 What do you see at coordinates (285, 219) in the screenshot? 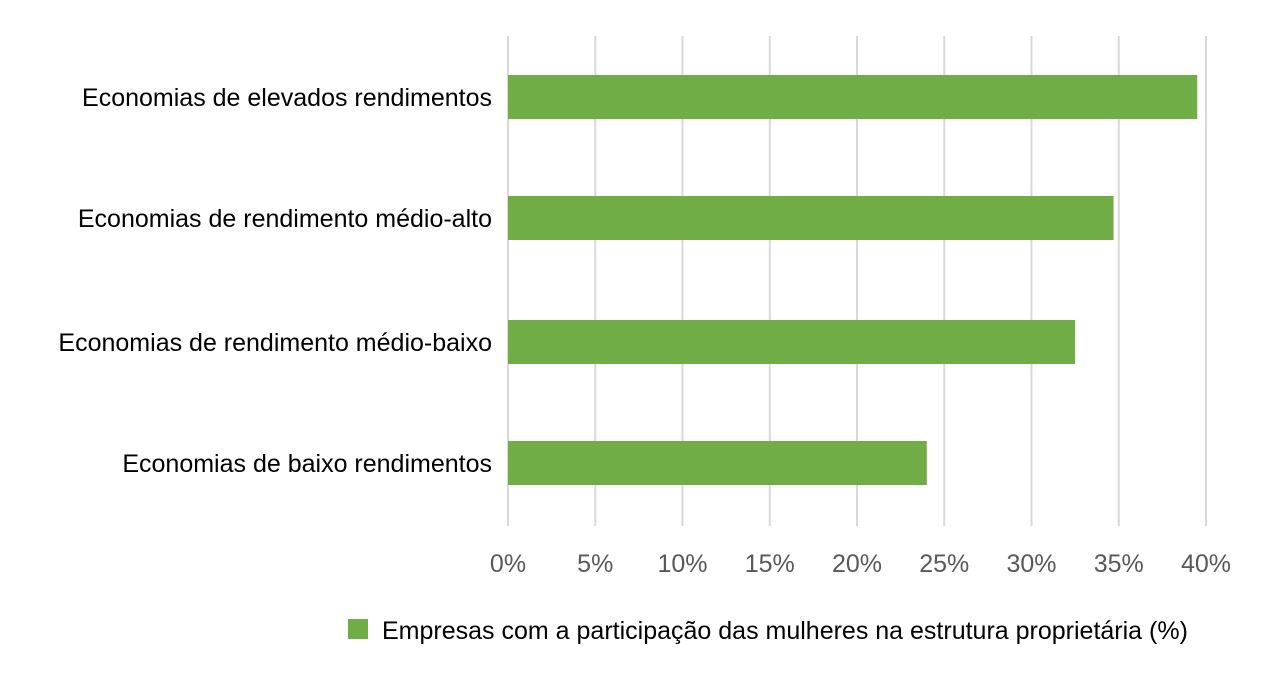
I see `category-label: Economias de rendimento médio-alto` at bounding box center [285, 219].